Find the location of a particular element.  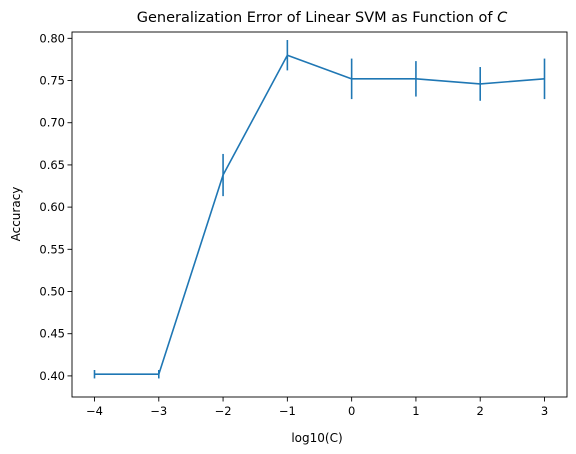

x-tick-label: −2 is located at coordinates (223, 411).